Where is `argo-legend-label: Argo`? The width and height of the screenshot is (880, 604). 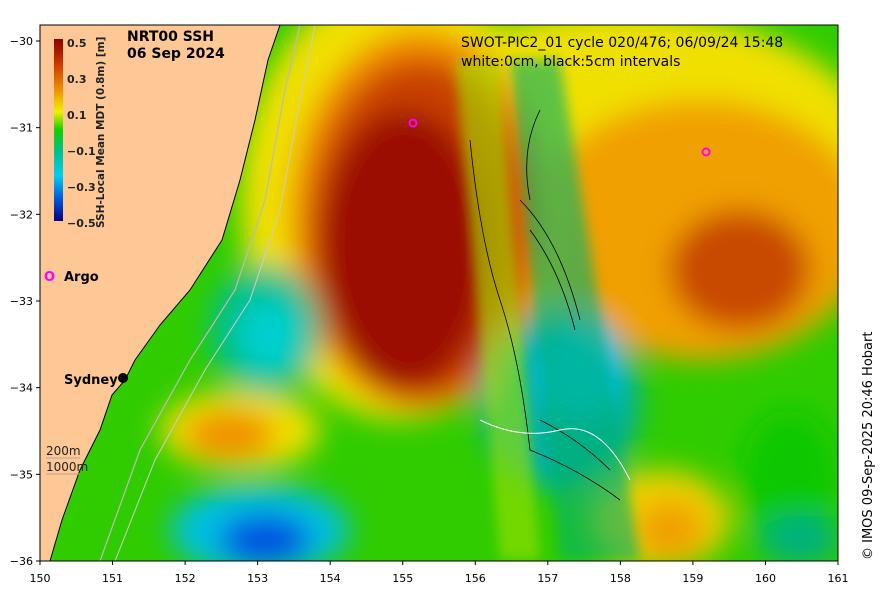 argo-legend-label: Argo is located at coordinates (81, 277).